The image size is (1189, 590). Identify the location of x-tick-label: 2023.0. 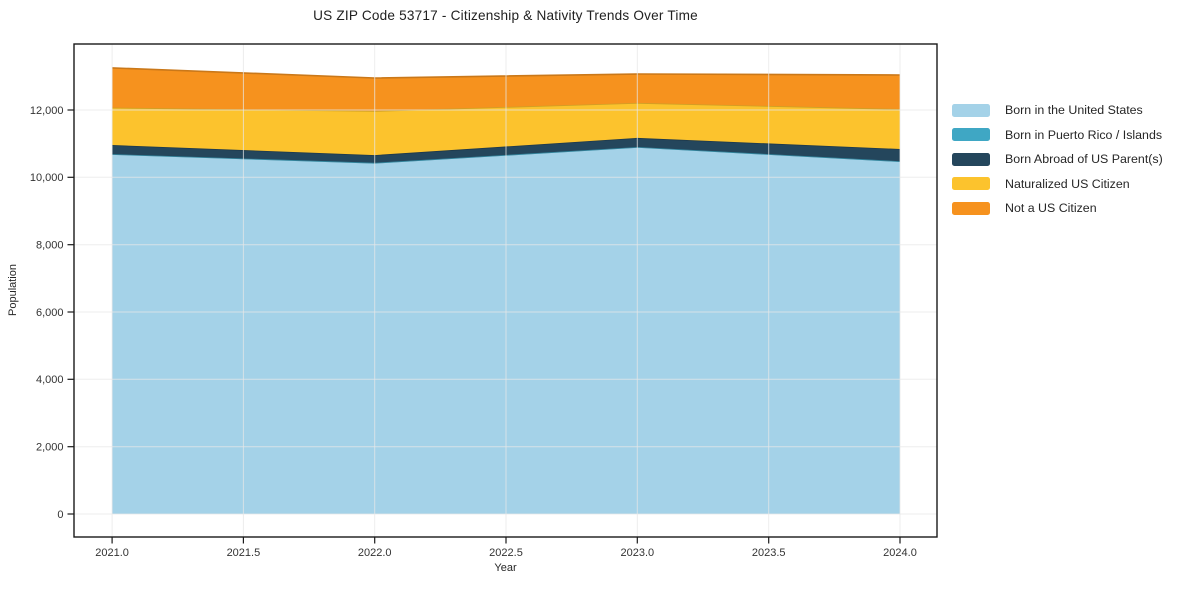
(637, 553).